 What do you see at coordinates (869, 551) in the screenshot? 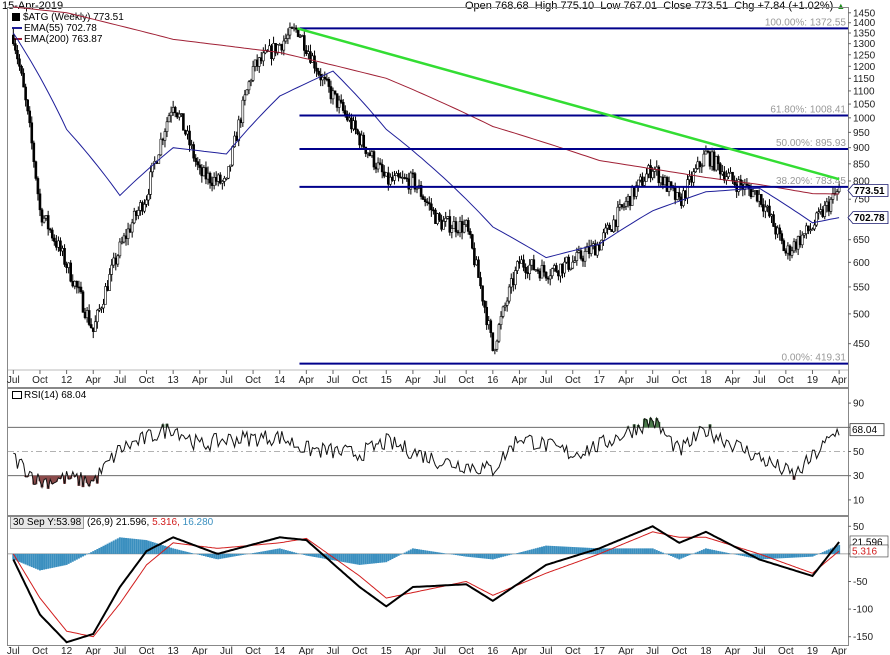
I see `macd-signal-tag-box` at bounding box center [869, 551].